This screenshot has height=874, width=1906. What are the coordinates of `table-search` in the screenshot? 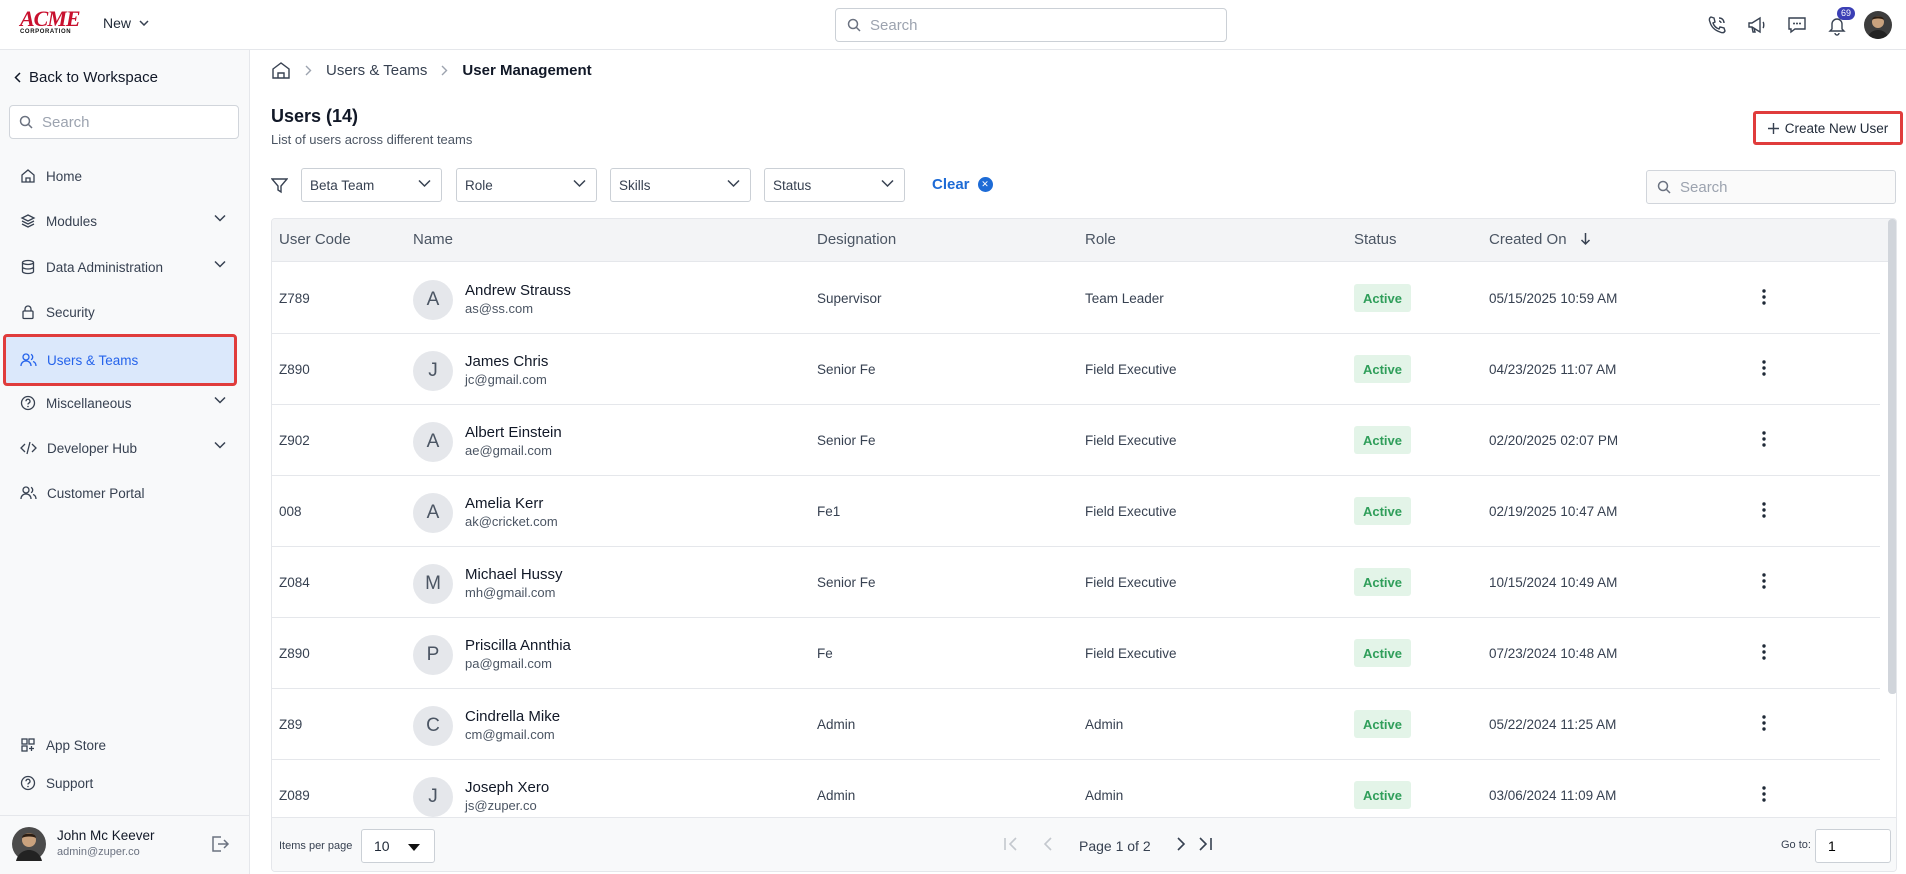 It's located at (1771, 187).